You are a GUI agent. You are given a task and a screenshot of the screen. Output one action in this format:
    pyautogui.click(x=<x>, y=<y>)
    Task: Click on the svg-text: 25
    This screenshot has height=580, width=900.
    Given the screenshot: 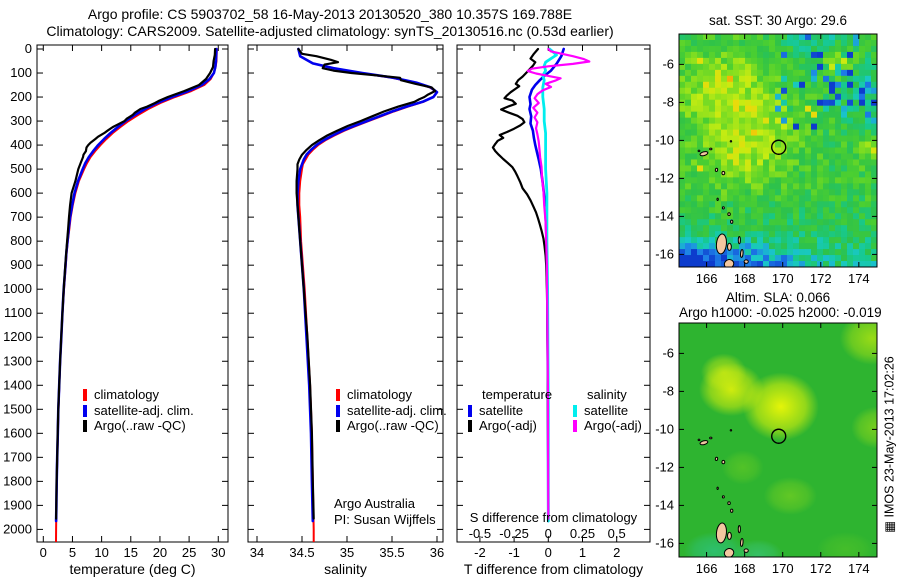 What is the action you would take?
    pyautogui.click(x=189, y=552)
    